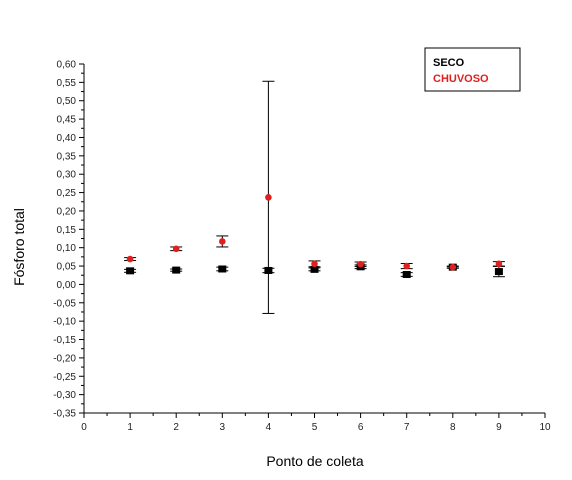  Describe the element at coordinates (67, 156) in the screenshot. I see `y-tick-label: 0,35` at that location.